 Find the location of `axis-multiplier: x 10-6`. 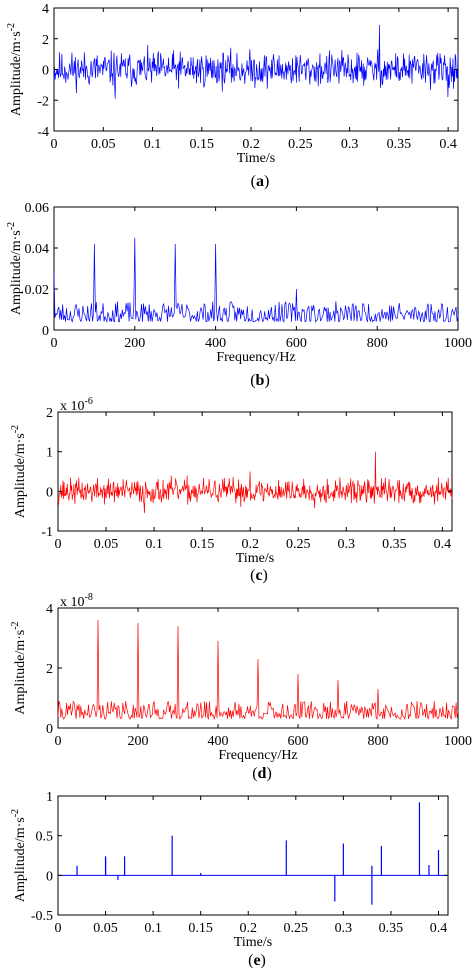

axis-multiplier: x 10-6 is located at coordinates (76, 405).